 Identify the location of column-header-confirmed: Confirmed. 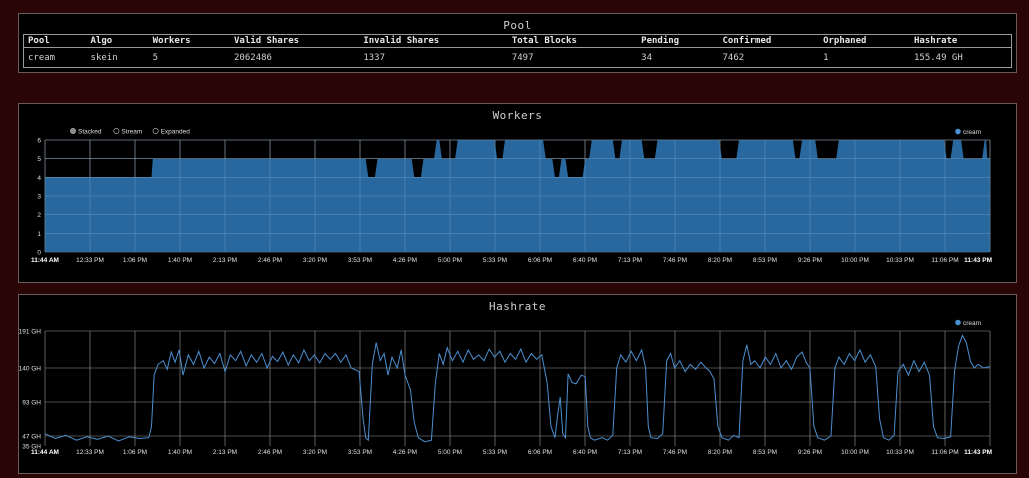
(769, 41).